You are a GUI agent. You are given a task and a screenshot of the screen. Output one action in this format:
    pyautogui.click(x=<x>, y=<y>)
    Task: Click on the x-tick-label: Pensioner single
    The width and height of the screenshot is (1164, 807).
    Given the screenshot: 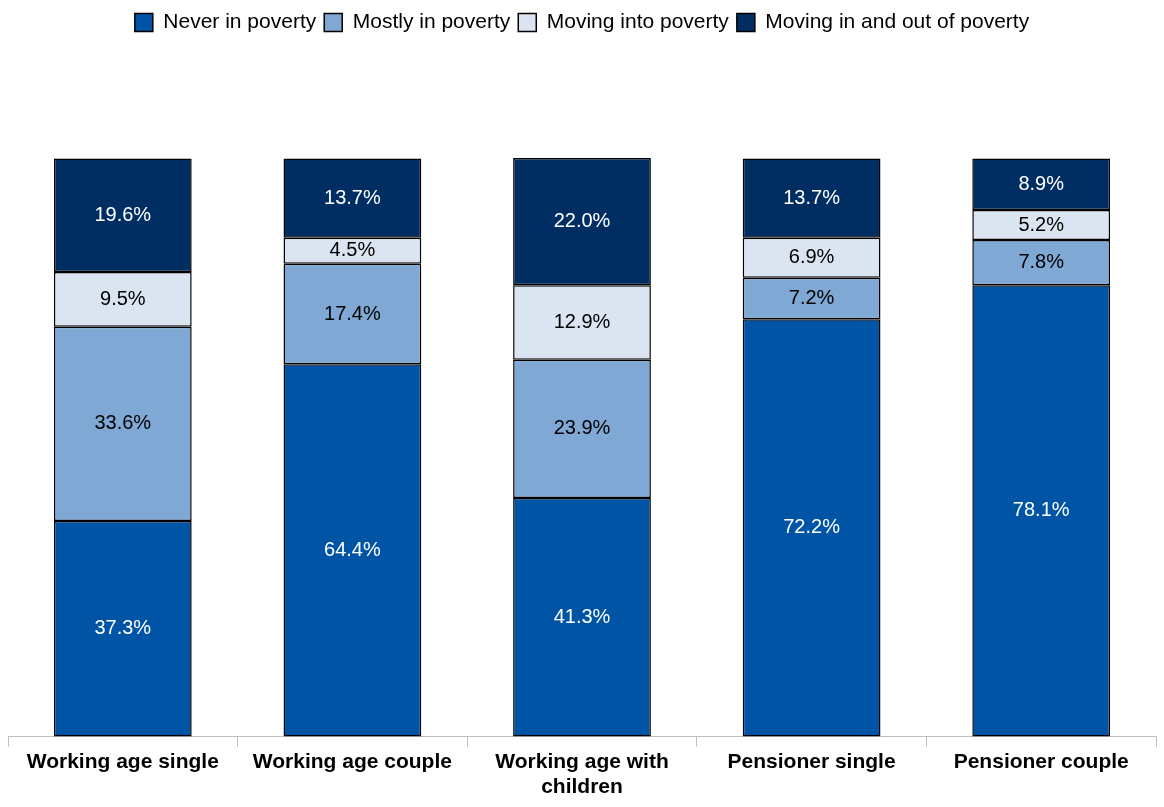 What is the action you would take?
    pyautogui.click(x=811, y=760)
    